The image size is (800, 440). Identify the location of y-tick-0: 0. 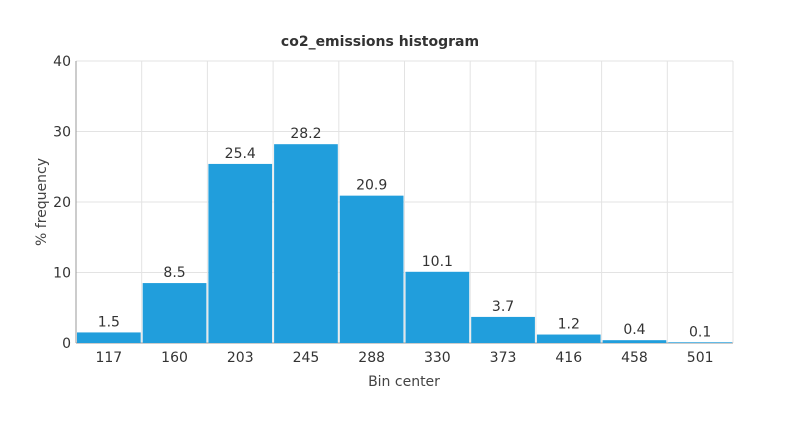
(66, 344).